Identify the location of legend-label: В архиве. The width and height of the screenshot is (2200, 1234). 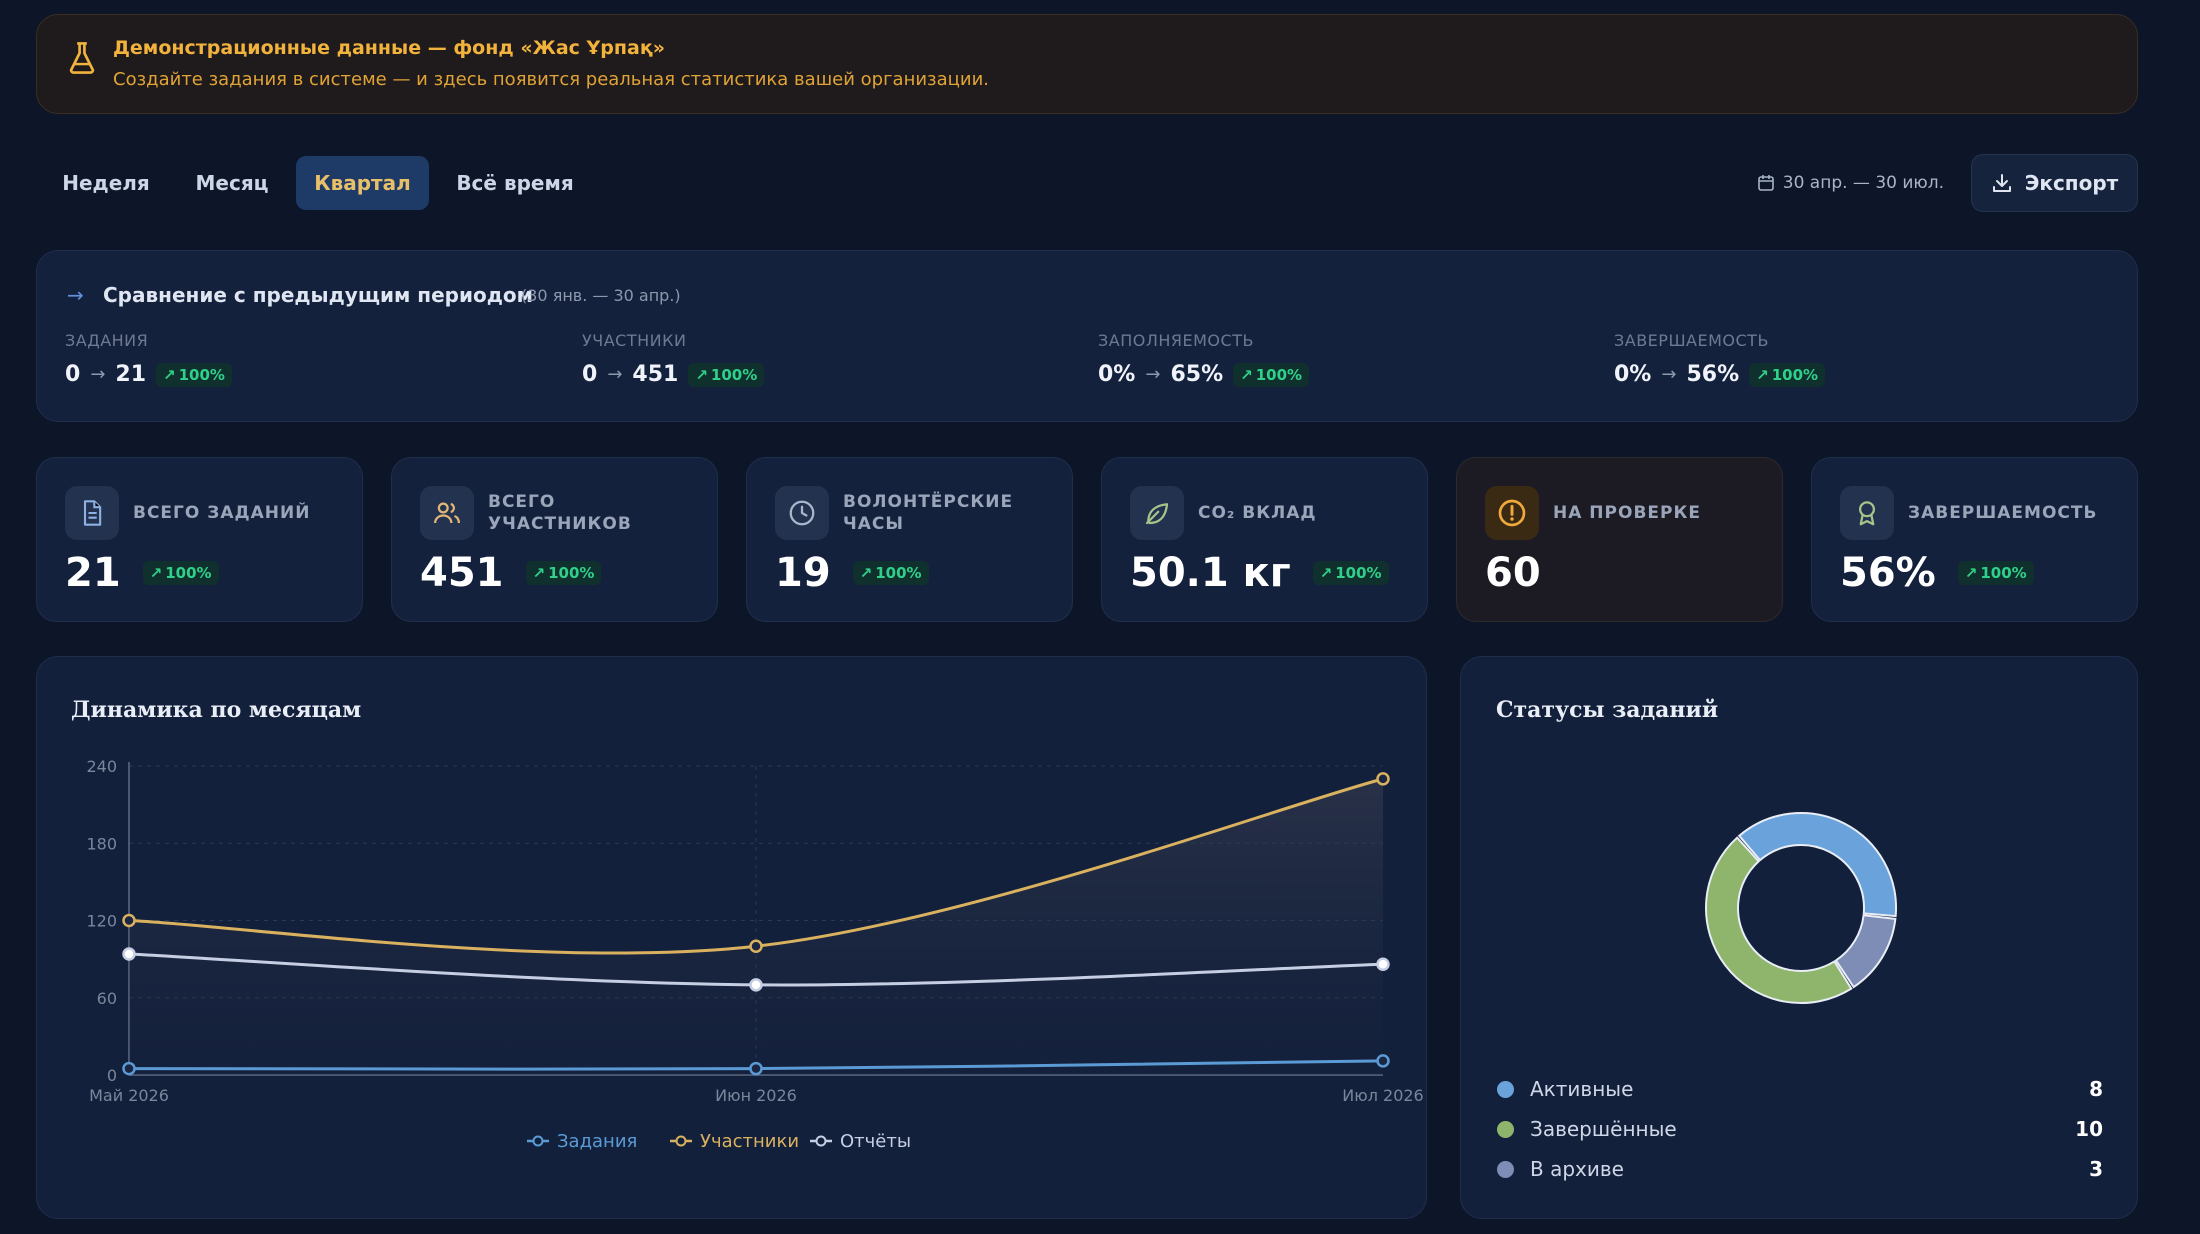
(1577, 1169).